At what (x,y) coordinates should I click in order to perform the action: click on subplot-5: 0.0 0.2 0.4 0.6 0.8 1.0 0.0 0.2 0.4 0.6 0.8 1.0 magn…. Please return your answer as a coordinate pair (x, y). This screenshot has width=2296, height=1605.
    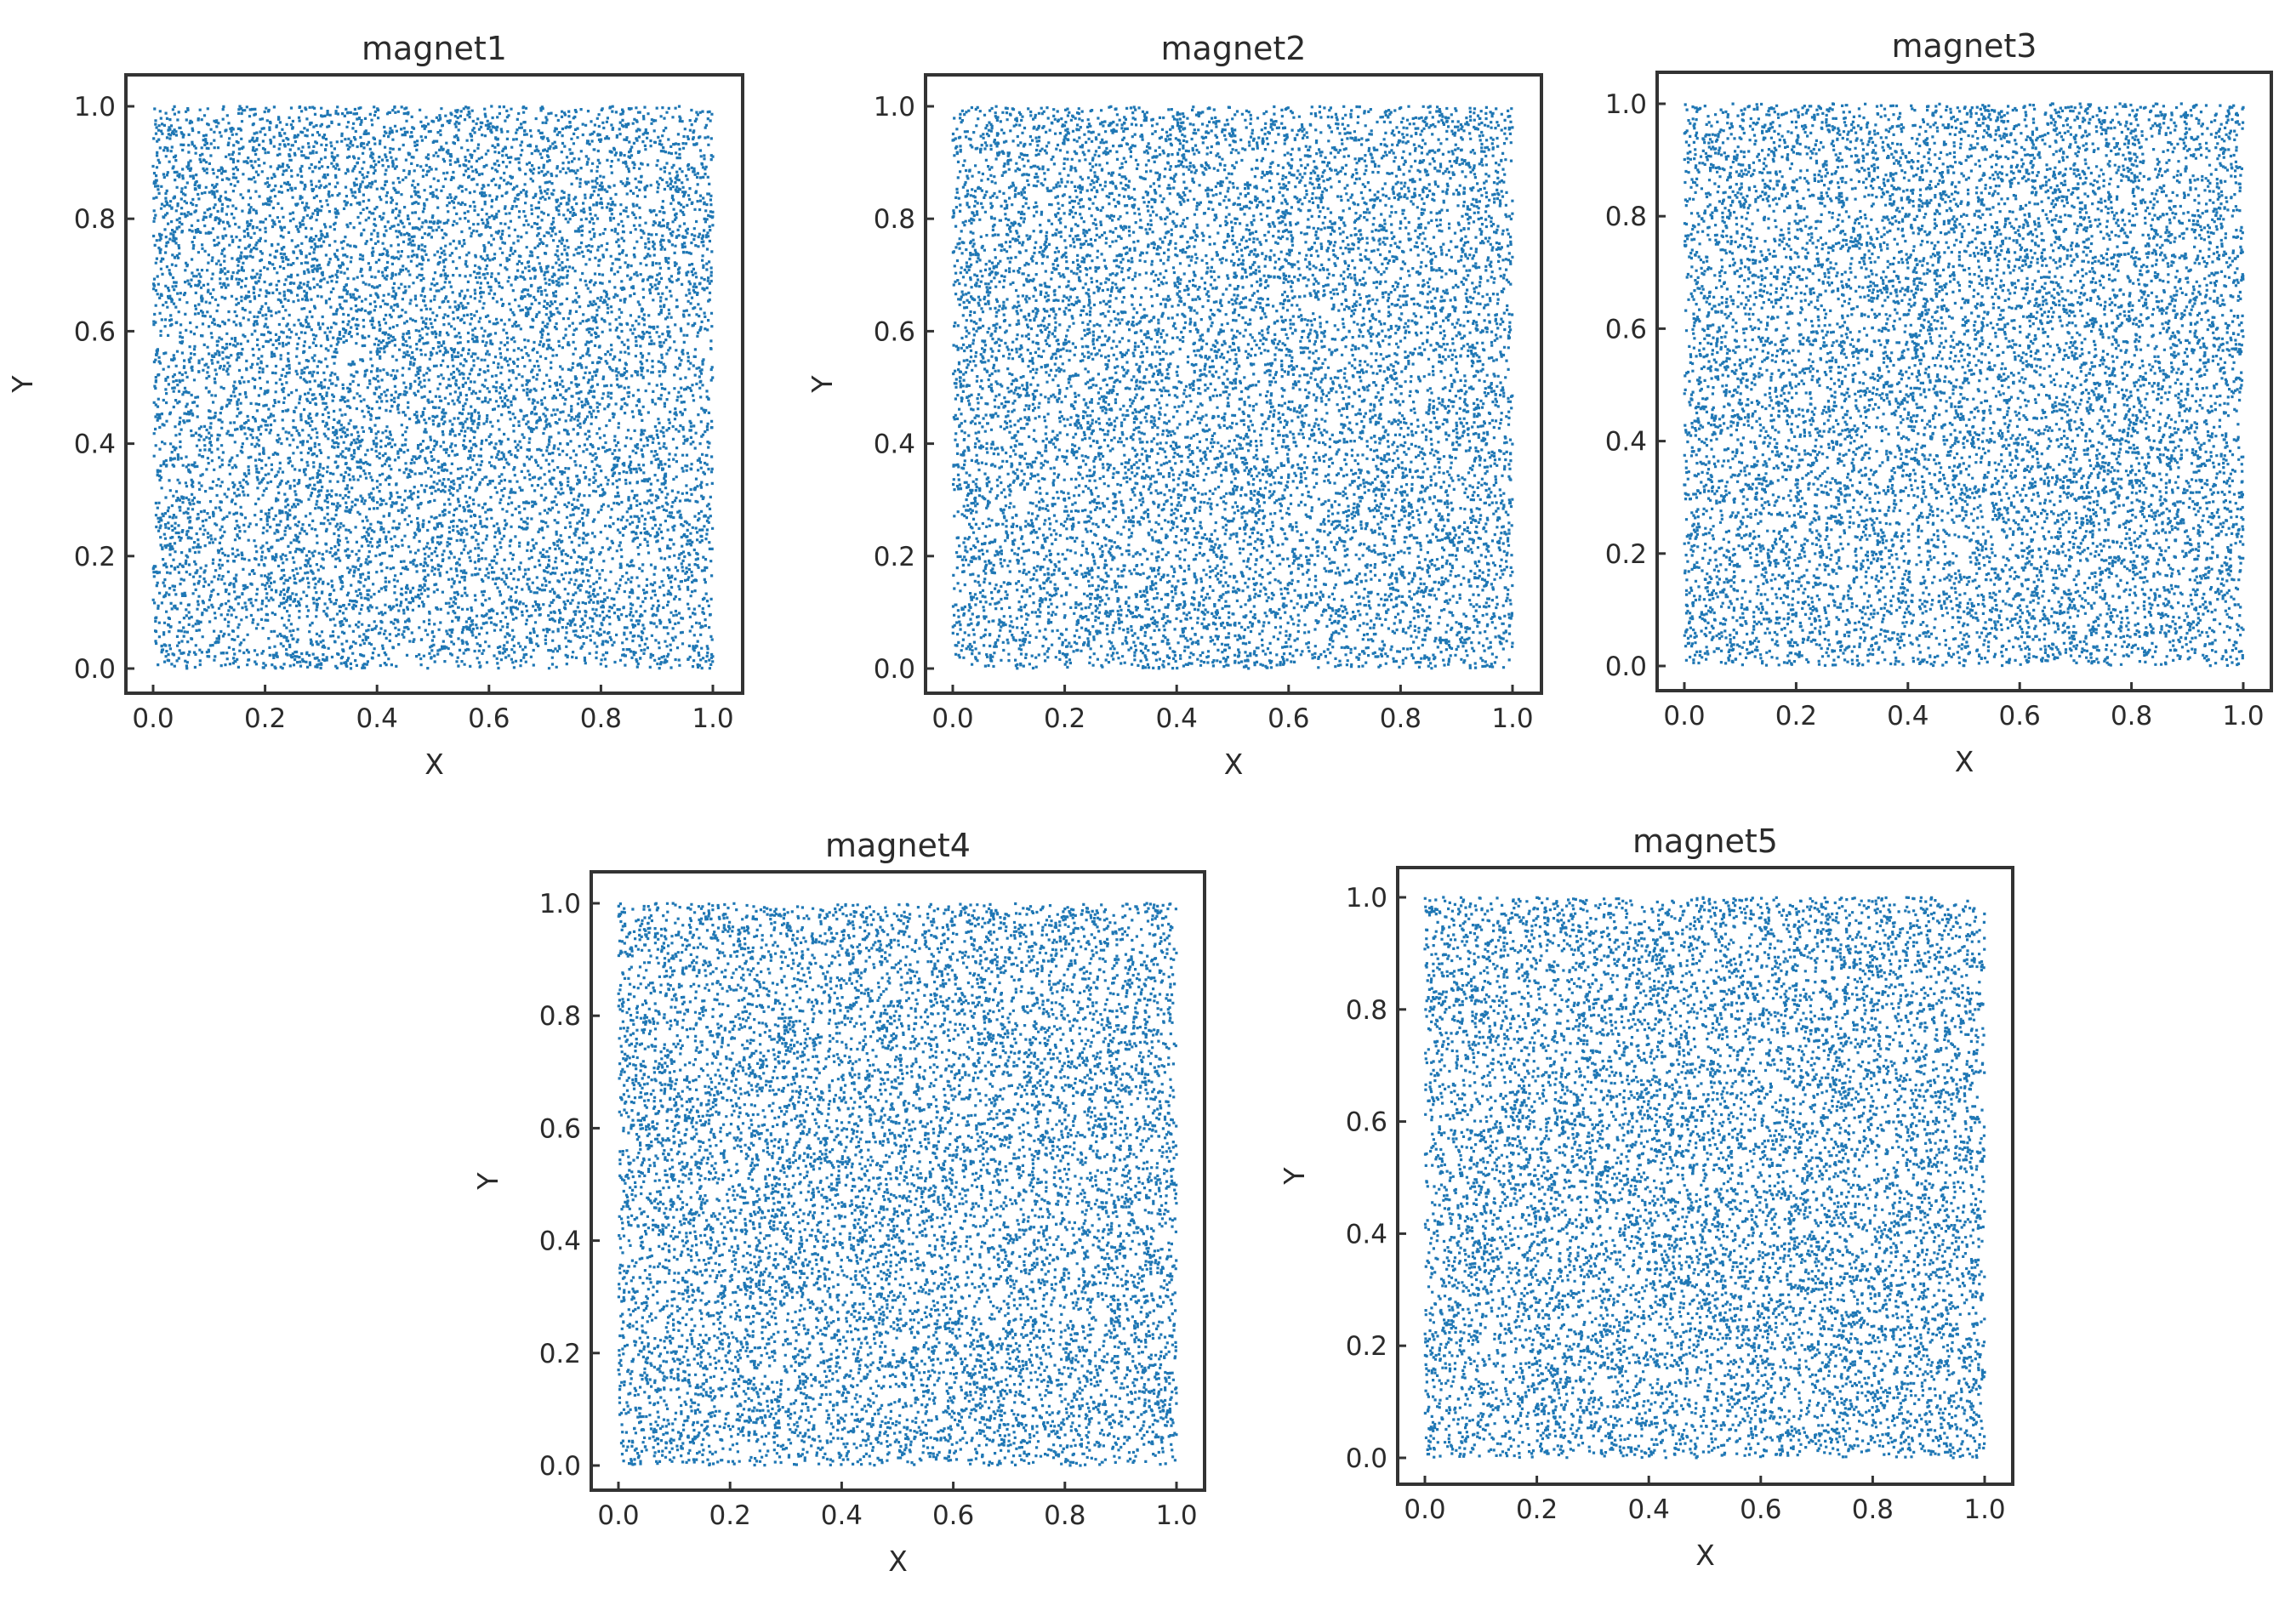
    Looking at the image, I should click on (1646, 1197).